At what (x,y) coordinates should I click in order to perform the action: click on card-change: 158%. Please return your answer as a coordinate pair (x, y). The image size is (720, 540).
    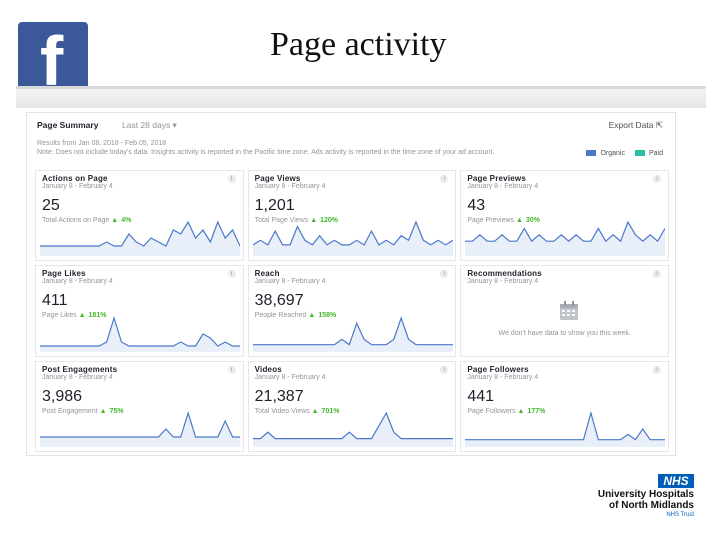
    Looking at the image, I should click on (327, 316).